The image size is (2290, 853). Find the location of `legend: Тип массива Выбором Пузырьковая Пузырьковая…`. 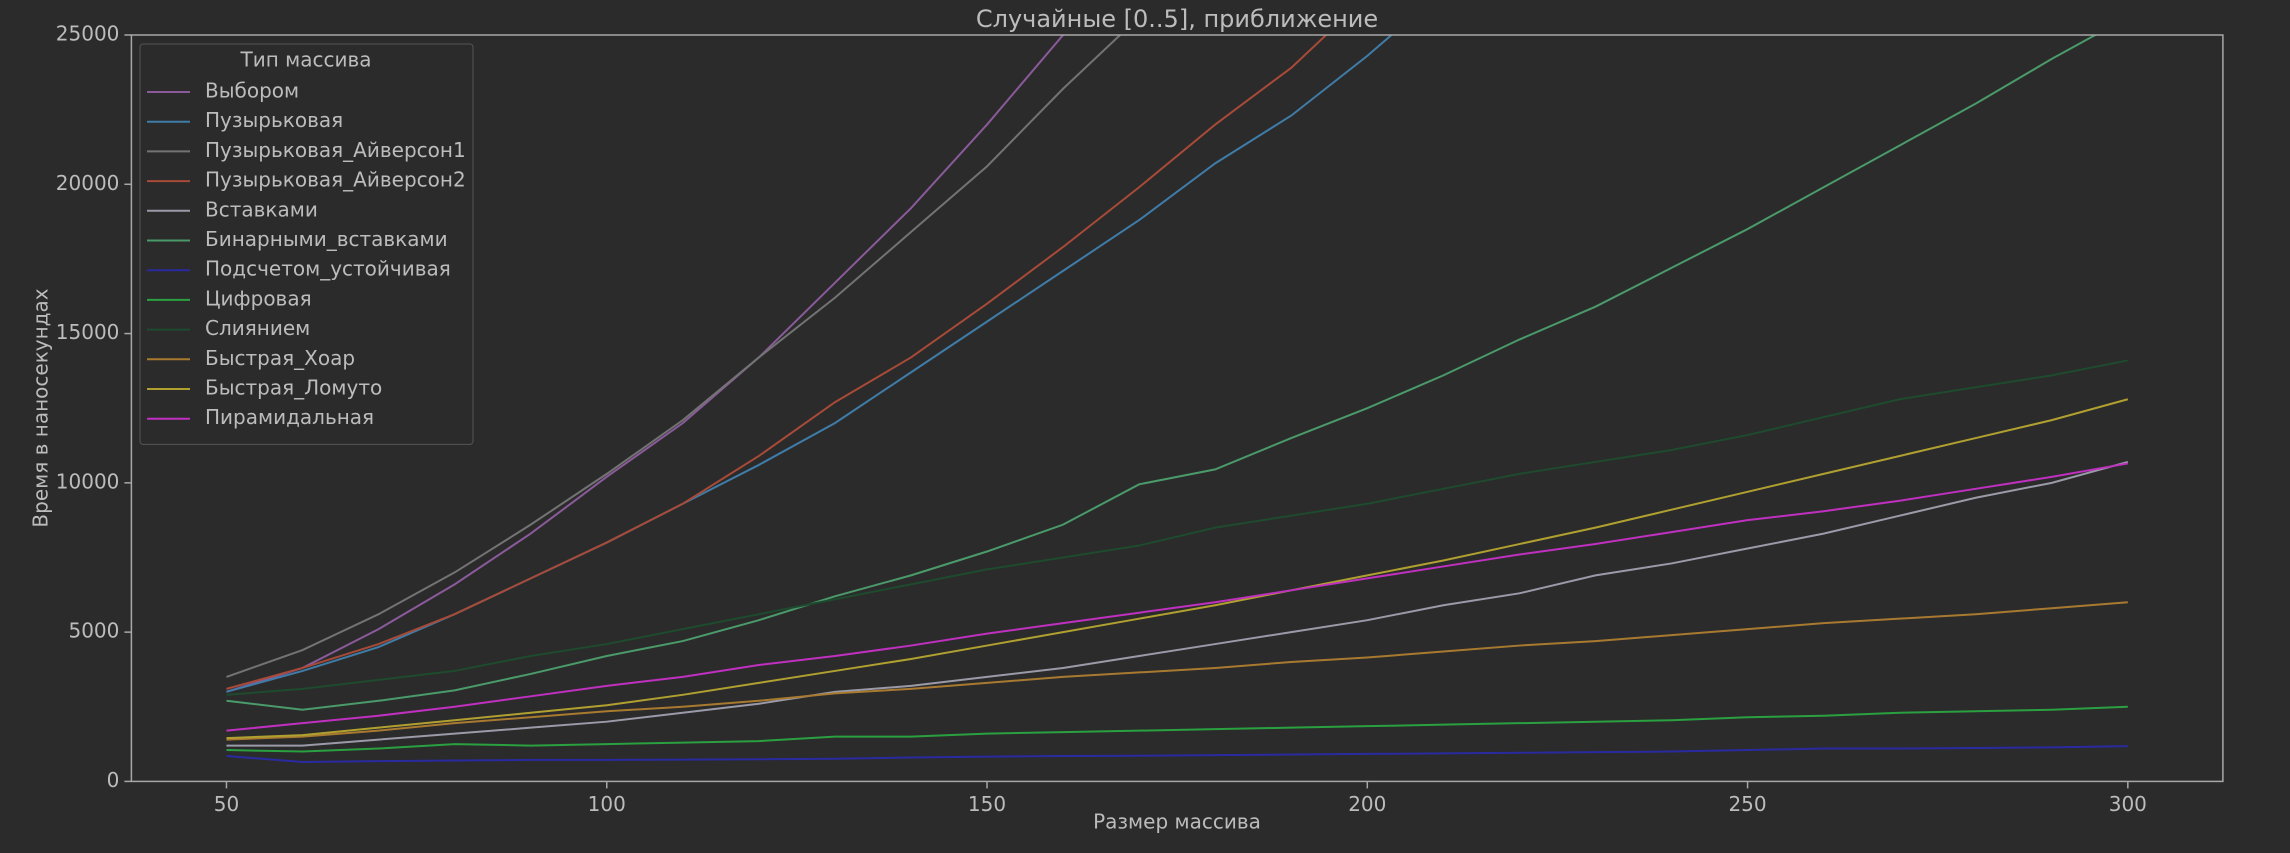

legend: Тип массива Выбором Пузырьковая Пузырьковая… is located at coordinates (306, 244).